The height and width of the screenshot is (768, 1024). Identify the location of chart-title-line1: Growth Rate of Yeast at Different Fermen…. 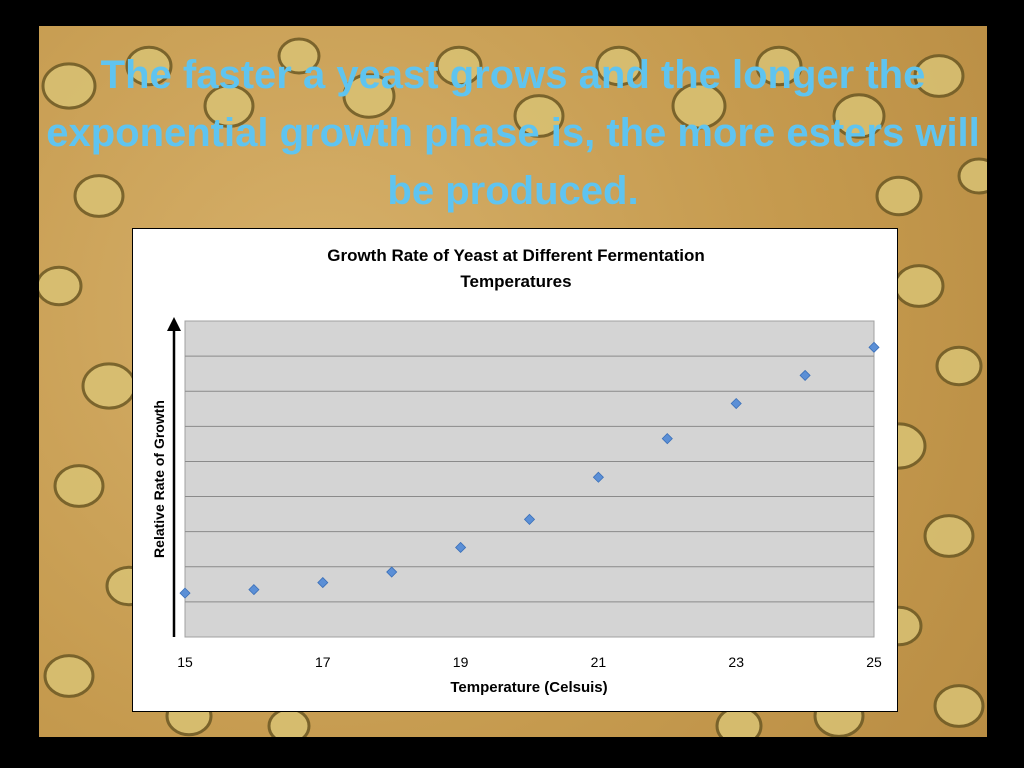
(516, 255).